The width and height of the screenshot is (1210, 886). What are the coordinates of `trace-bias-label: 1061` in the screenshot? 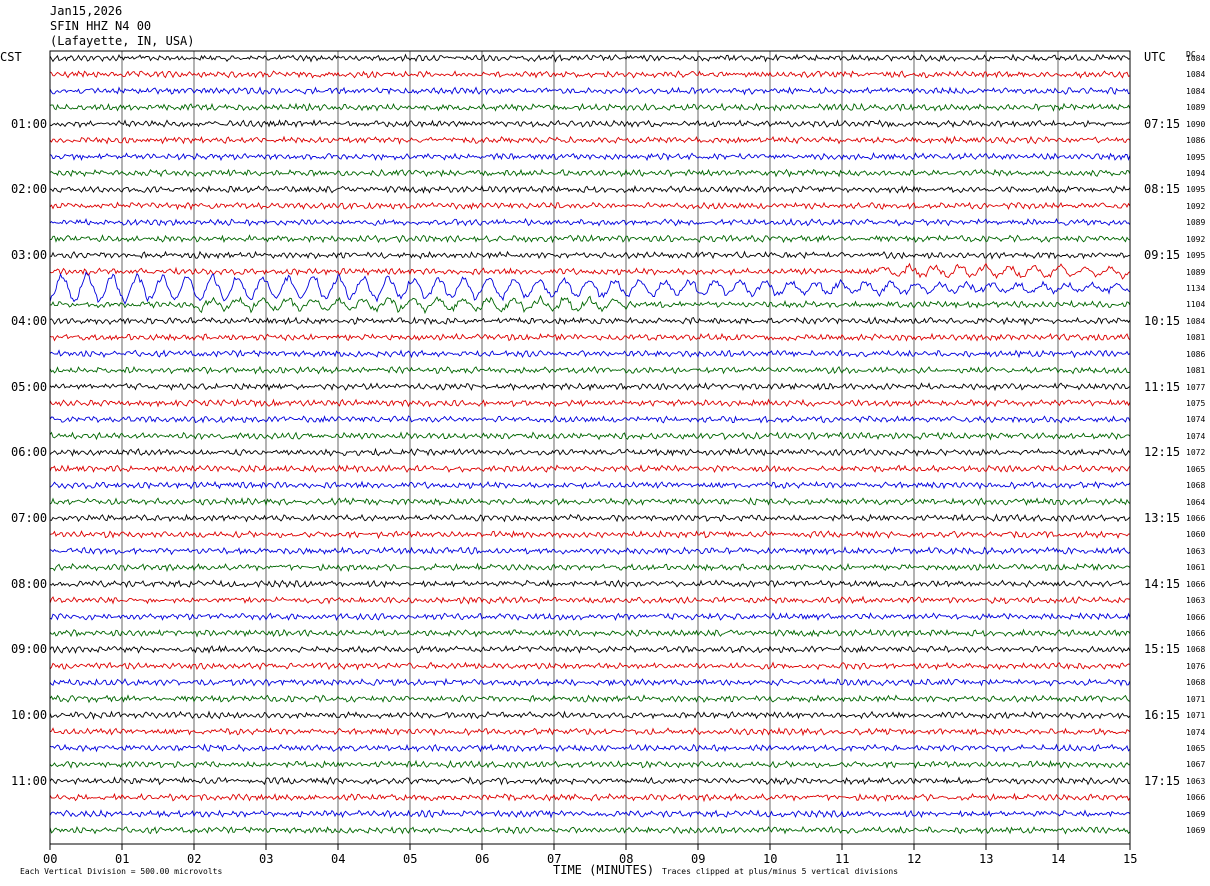 It's located at (1196, 568).